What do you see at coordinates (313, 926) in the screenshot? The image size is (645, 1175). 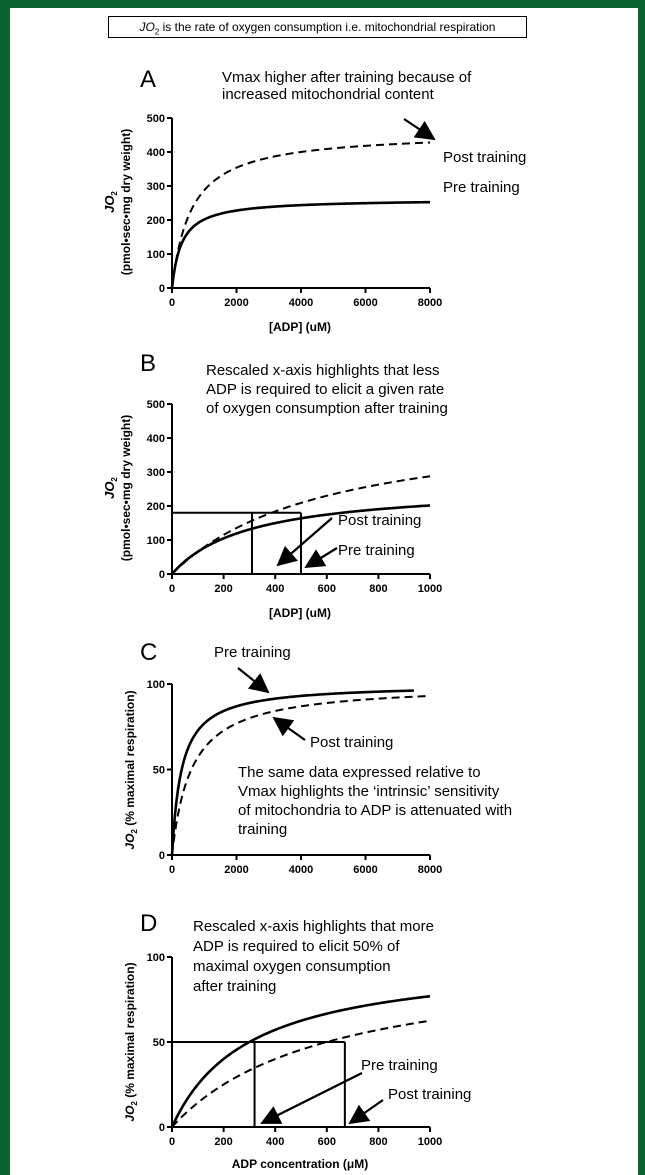 I see `annotation-line: Rescaled x-axis highlights that more` at bounding box center [313, 926].